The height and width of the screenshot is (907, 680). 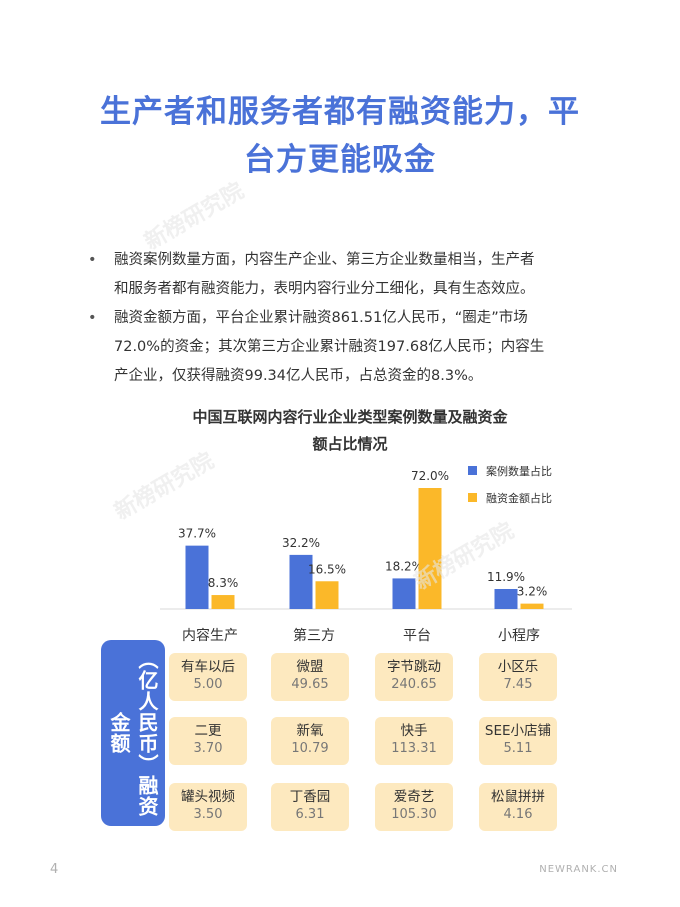 I want to click on company-name: SEE小店铺, so click(x=518, y=731).